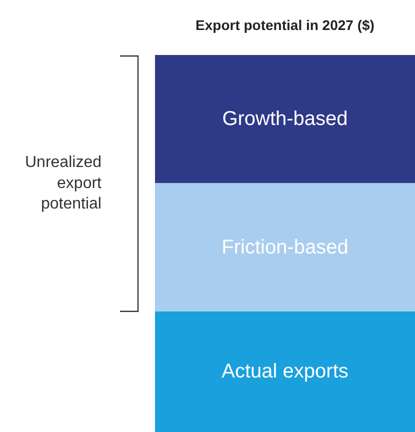 The width and height of the screenshot is (415, 432). Describe the element at coordinates (63, 183) in the screenshot. I see `text: Unrealized export potential` at that location.